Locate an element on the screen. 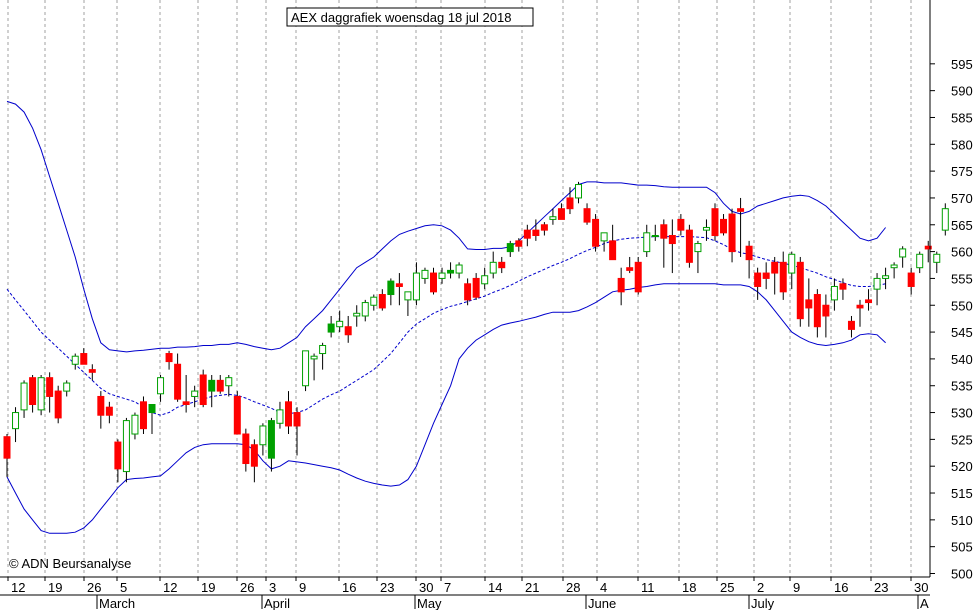 The image size is (977, 610). month-label: July is located at coordinates (763, 603).